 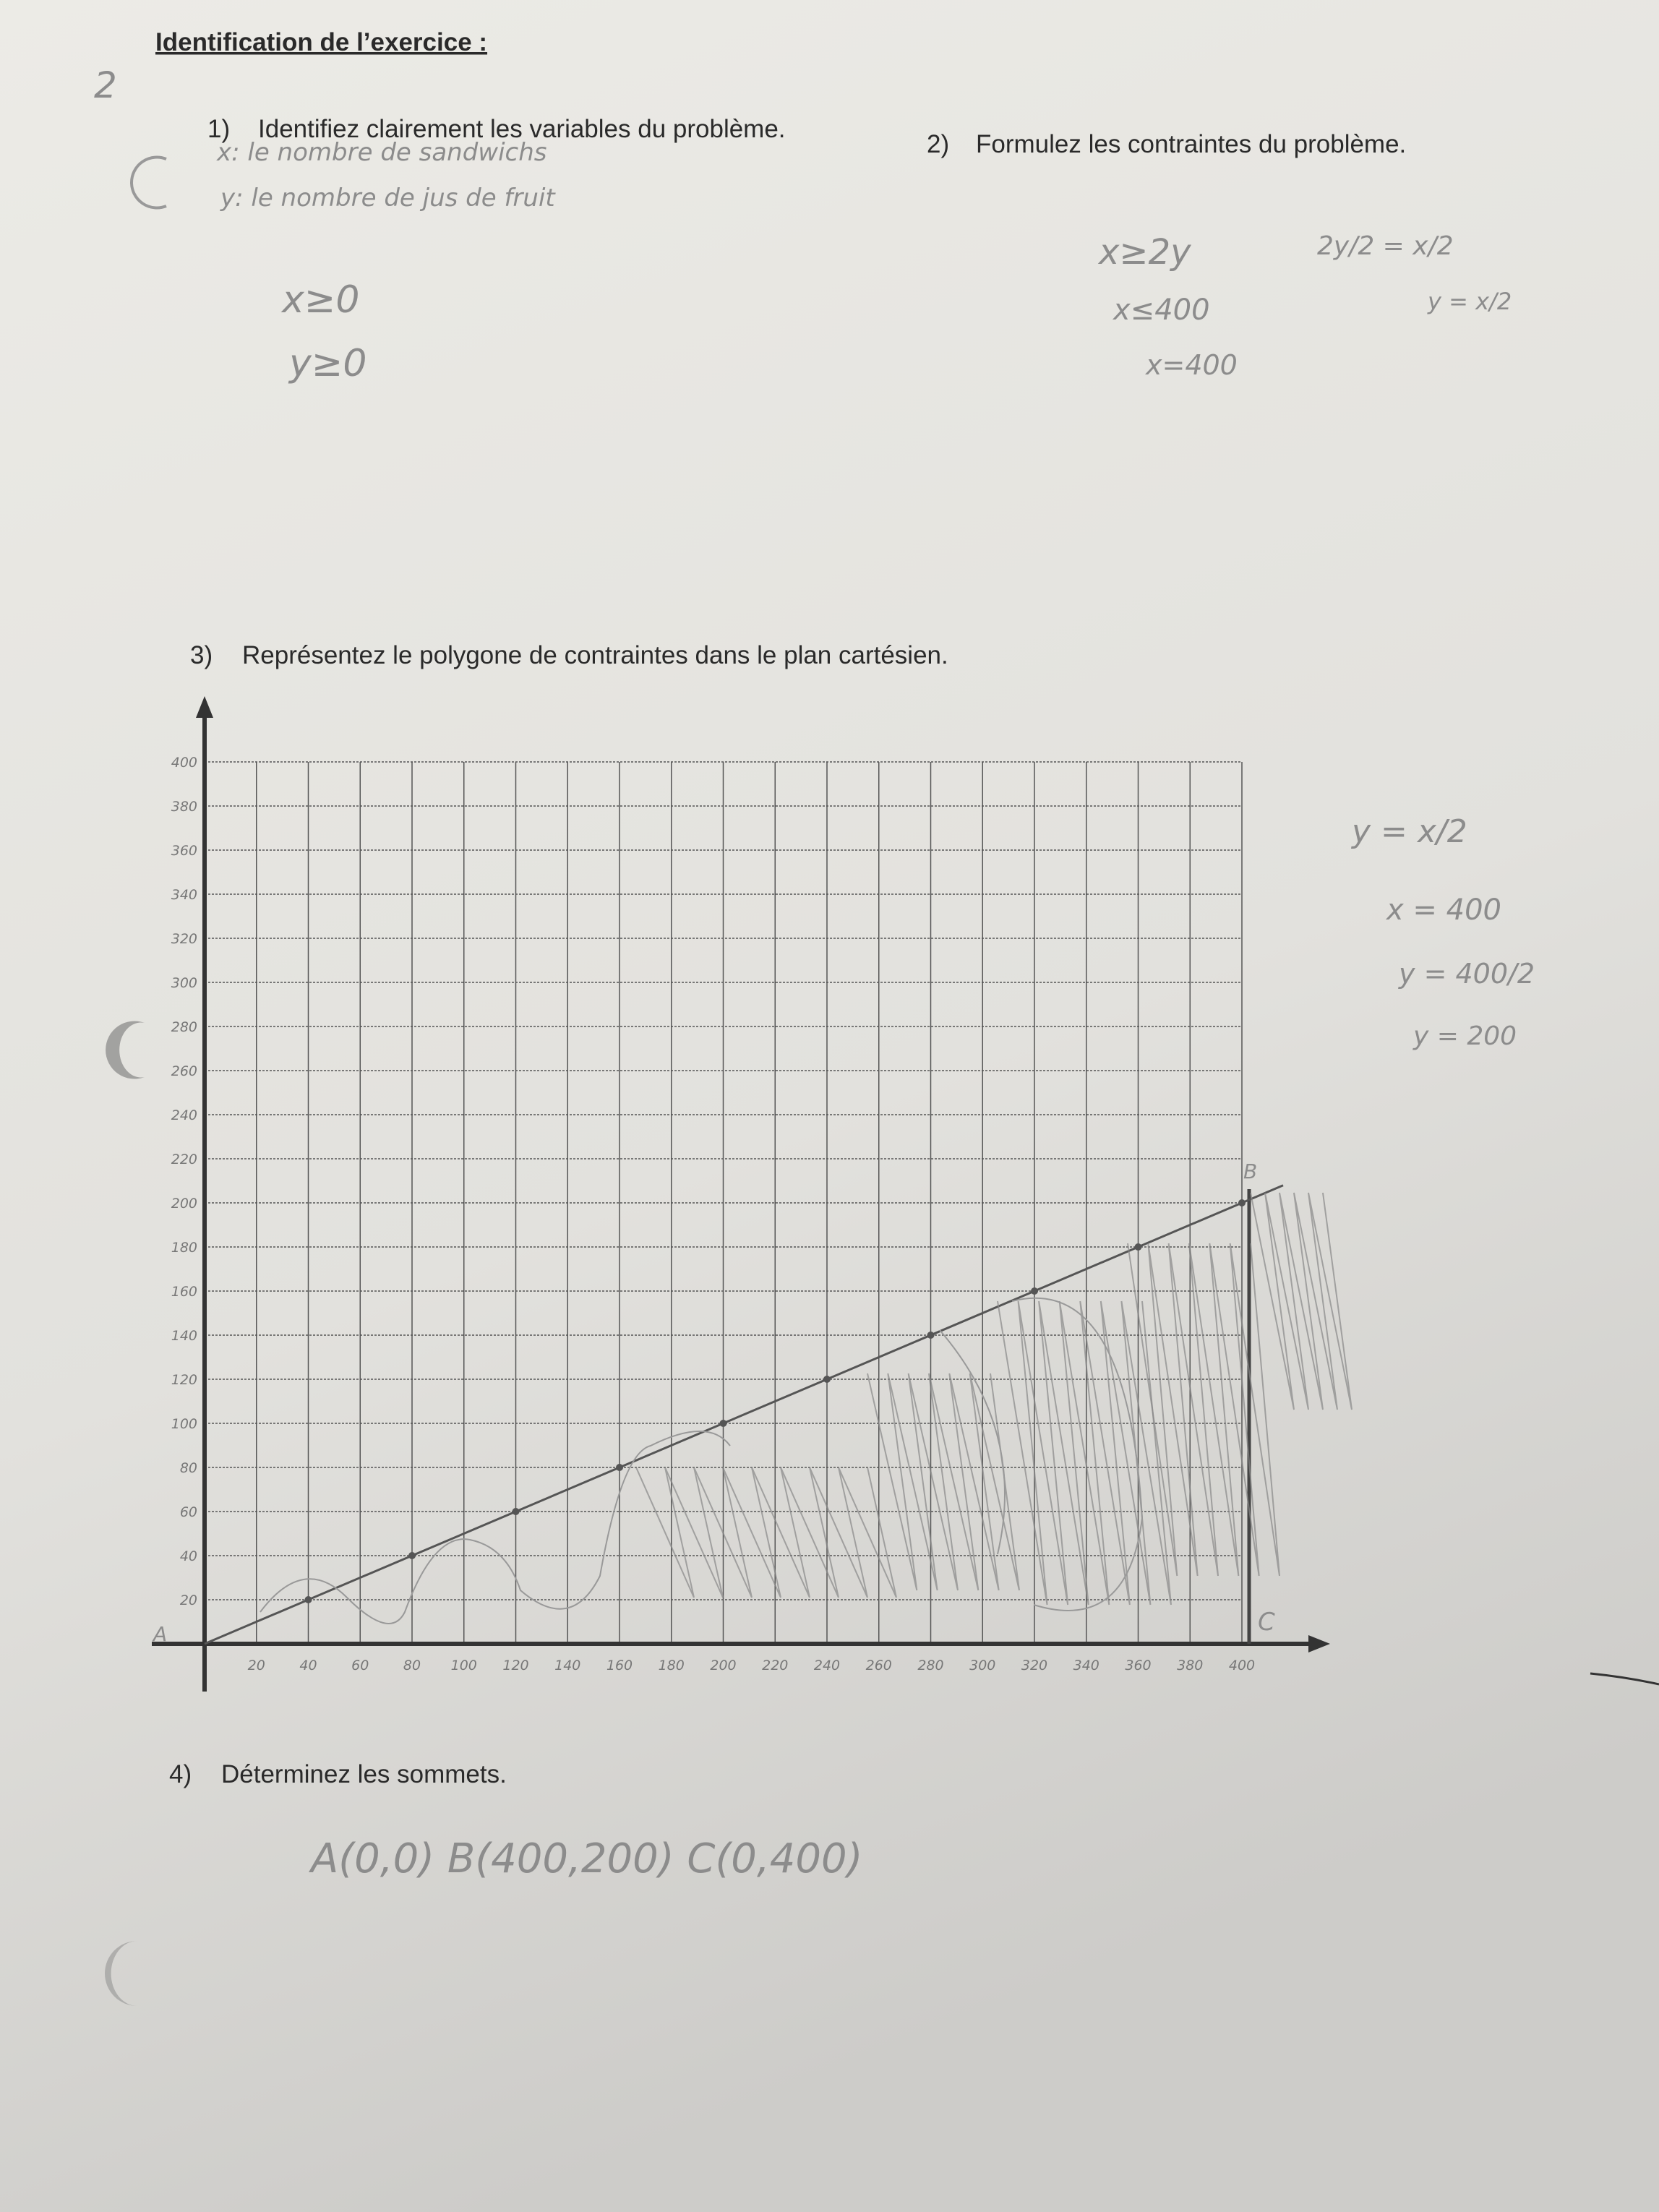 What do you see at coordinates (1470, 301) in the screenshot?
I see `working: y = x/2` at bounding box center [1470, 301].